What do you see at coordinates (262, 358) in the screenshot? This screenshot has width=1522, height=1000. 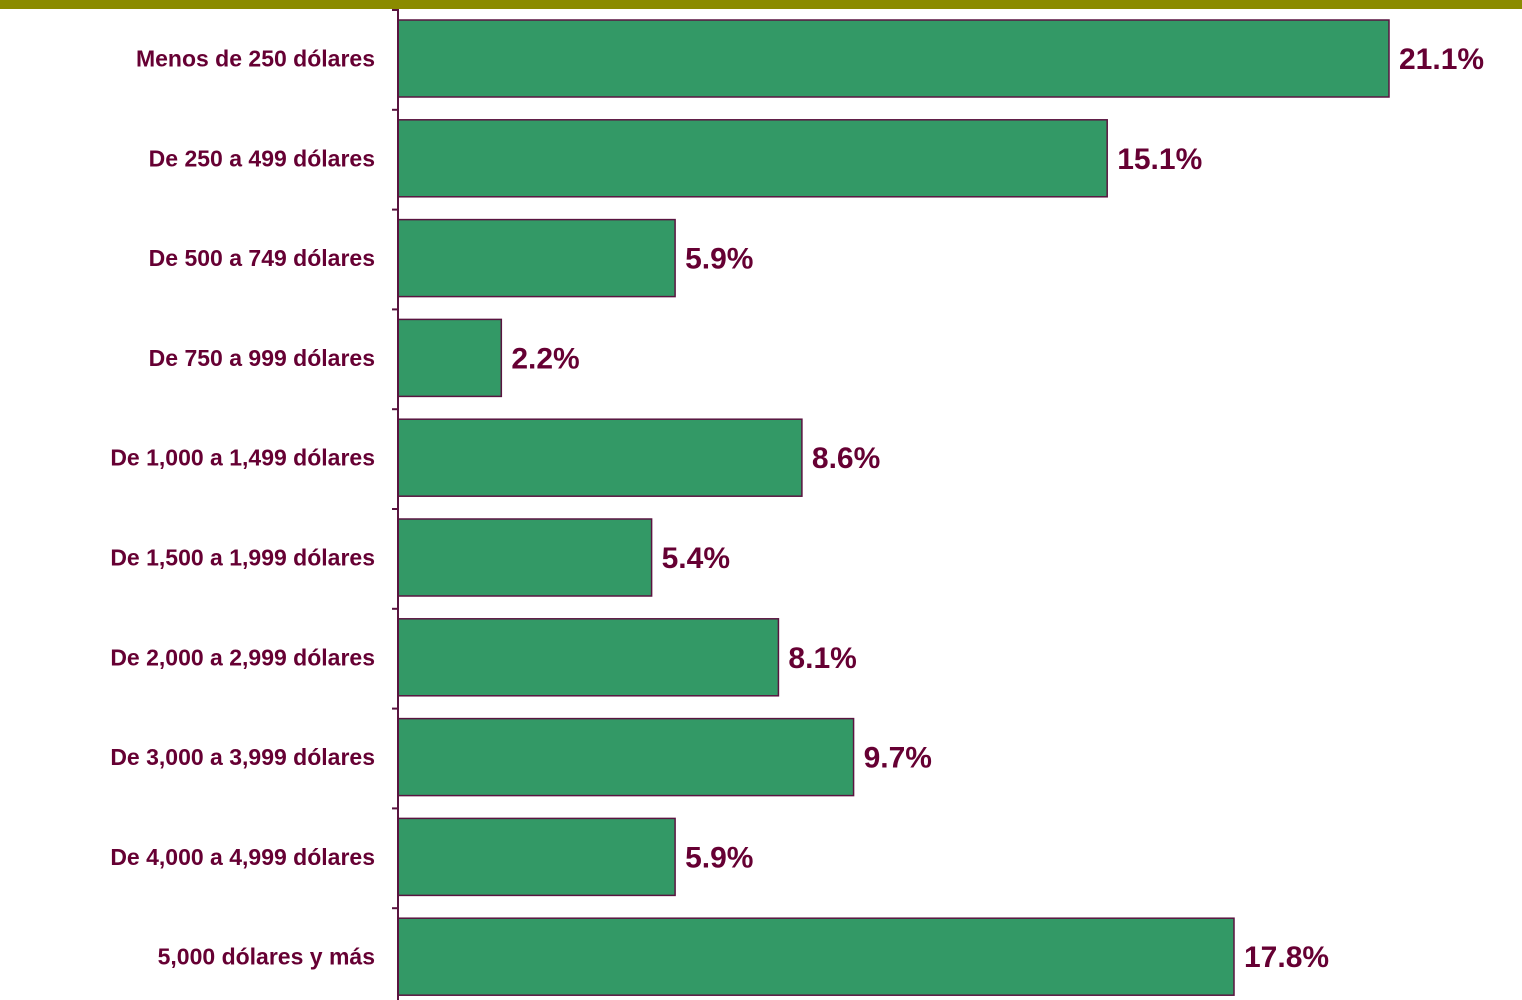 I see `category-label: De 750 a 999 dólares` at bounding box center [262, 358].